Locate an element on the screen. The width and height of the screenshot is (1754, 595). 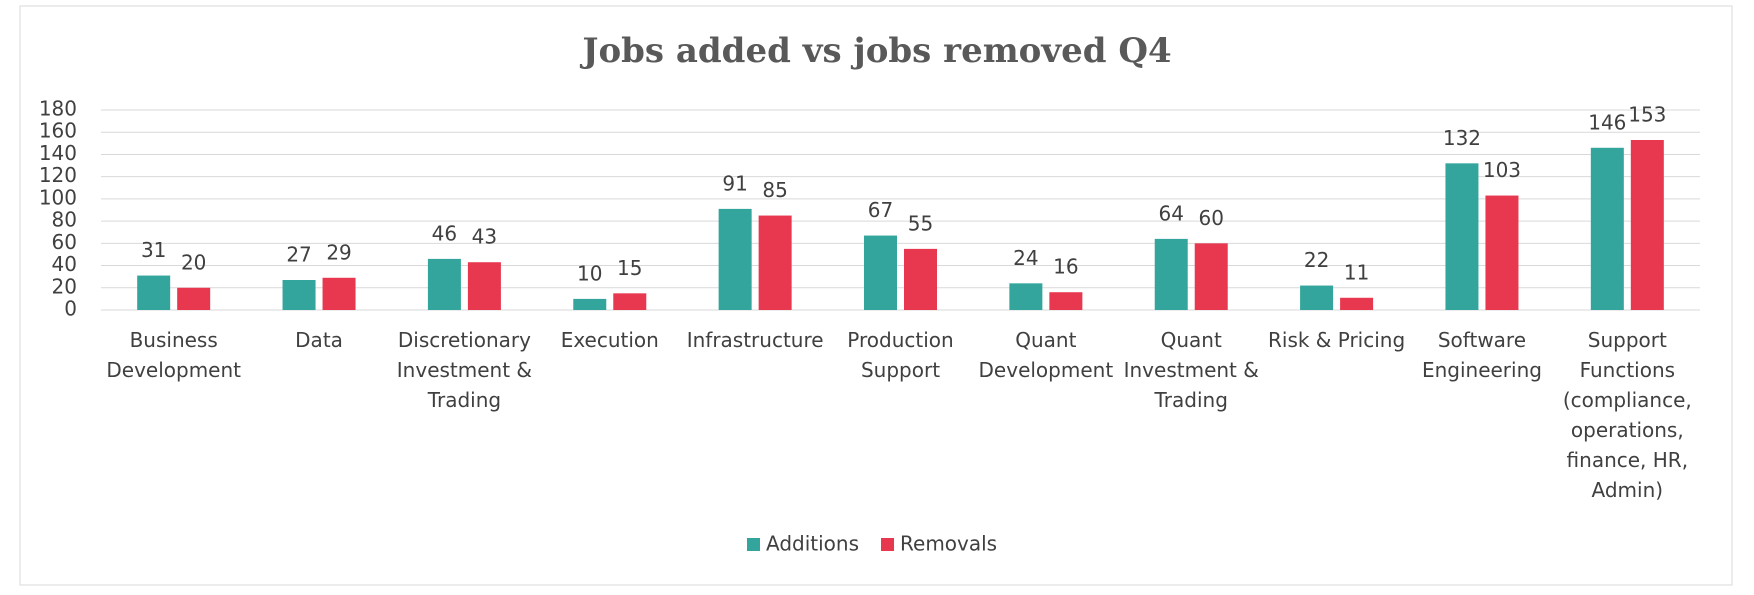
data-label: 11 is located at coordinates (1356, 272).